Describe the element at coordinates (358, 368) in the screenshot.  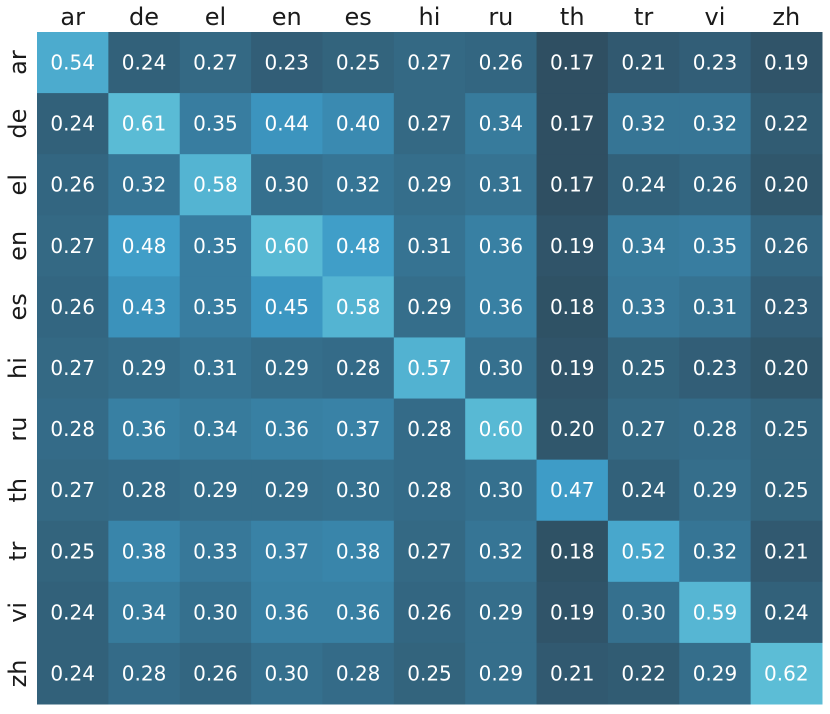
I see `heatmap-cell-hi-es` at that location.